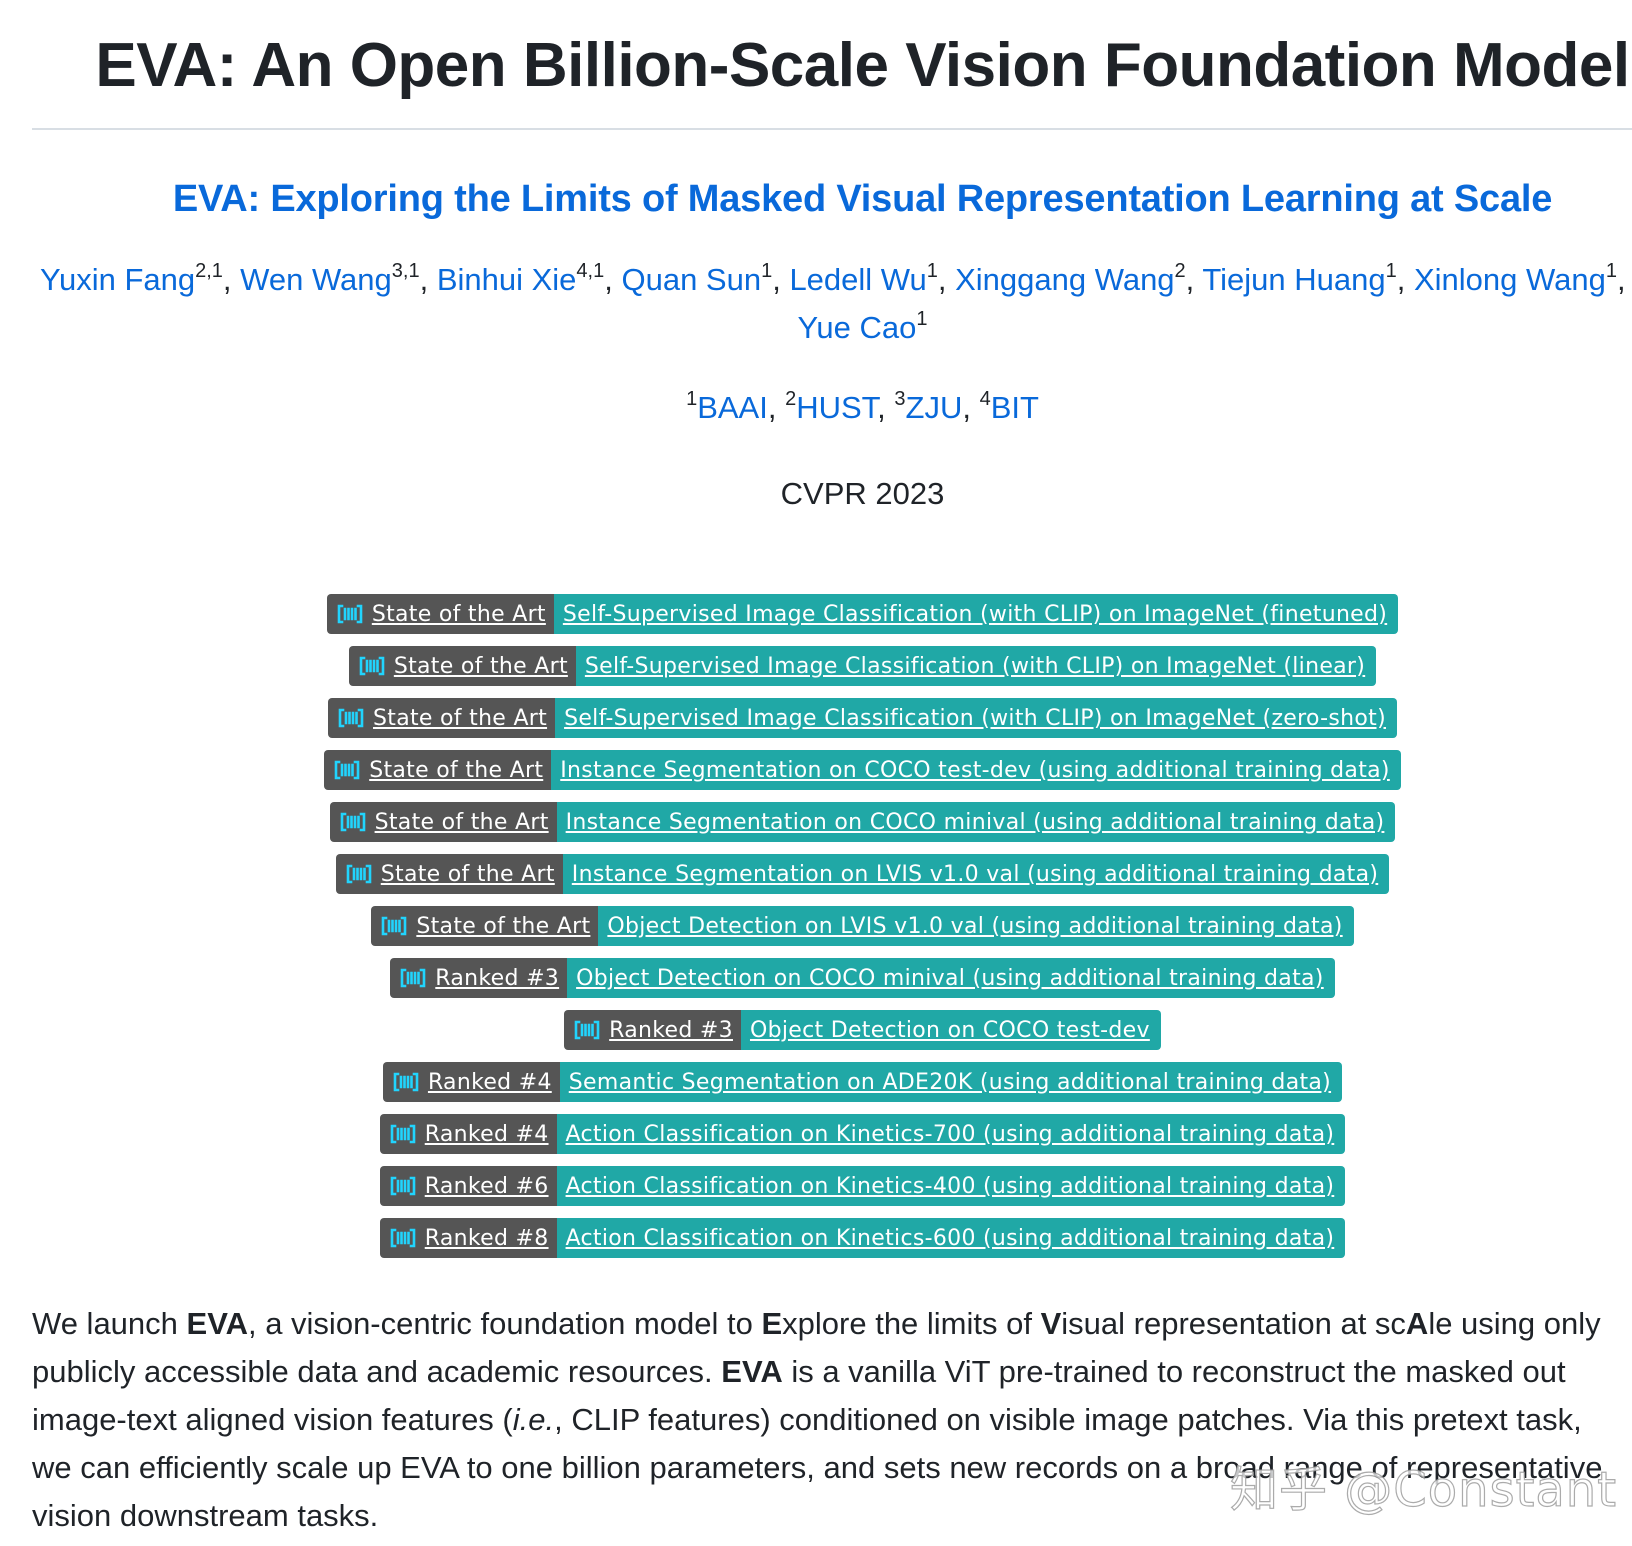 This screenshot has width=1632, height=1546. What do you see at coordinates (405, 271) in the screenshot?
I see `author-affiliation-marker: 3,1` at bounding box center [405, 271].